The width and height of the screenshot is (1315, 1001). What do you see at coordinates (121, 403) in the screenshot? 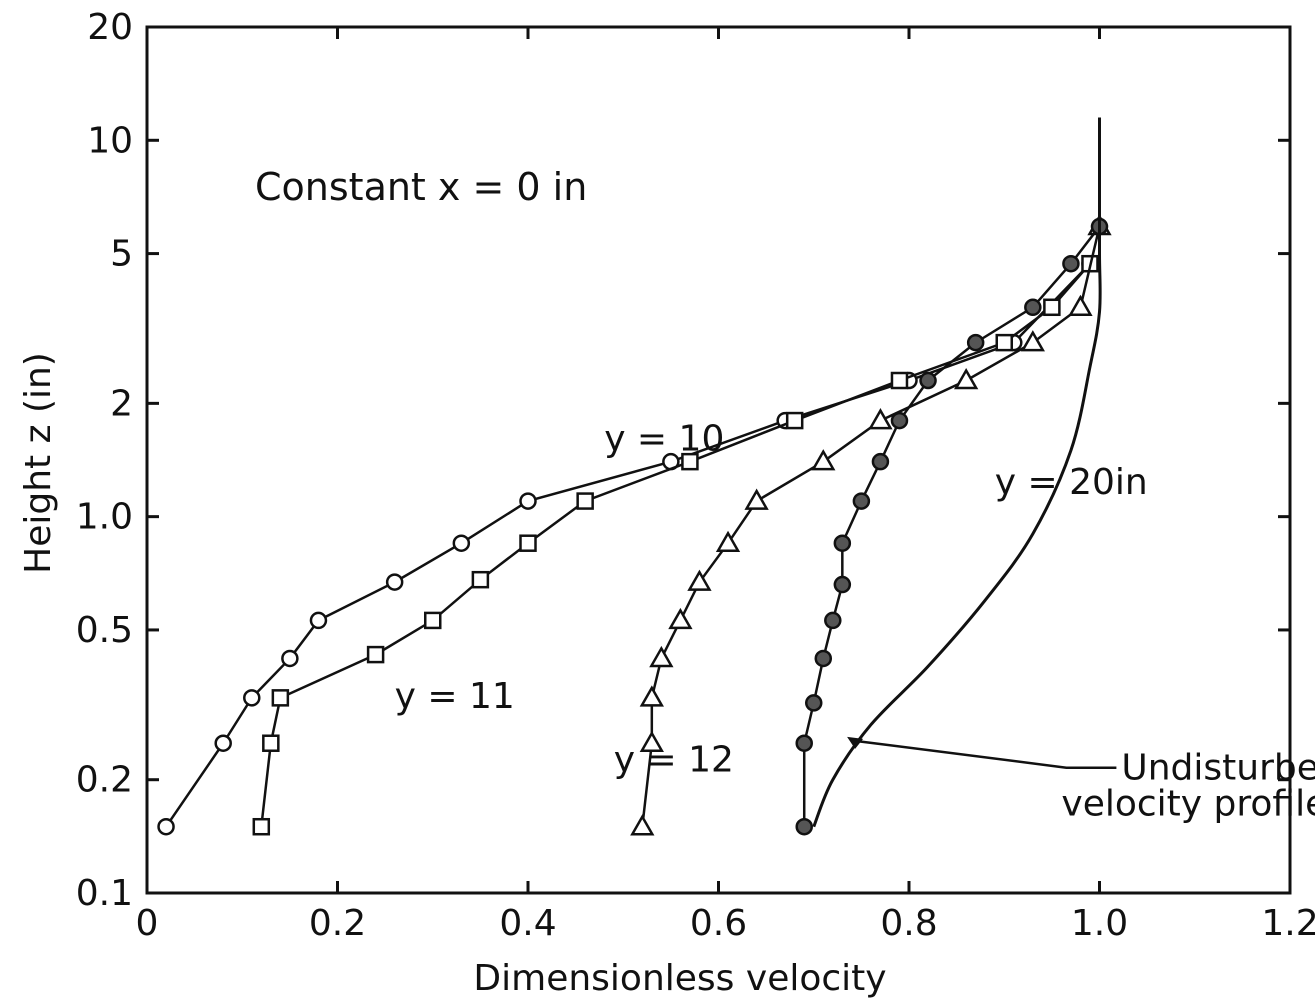
I see `y-tick-label: 2` at bounding box center [121, 403].